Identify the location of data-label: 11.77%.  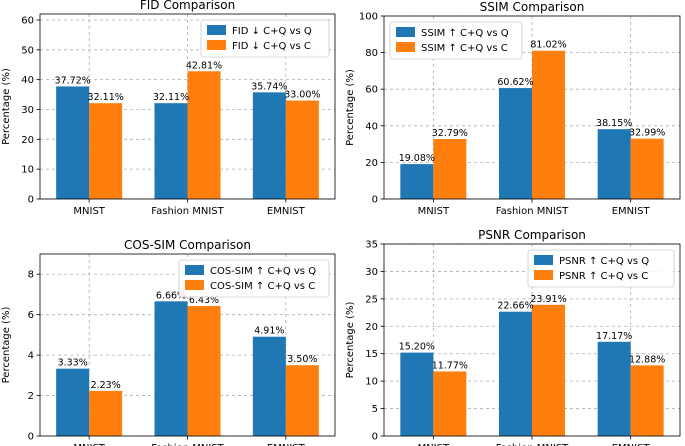
(450, 365).